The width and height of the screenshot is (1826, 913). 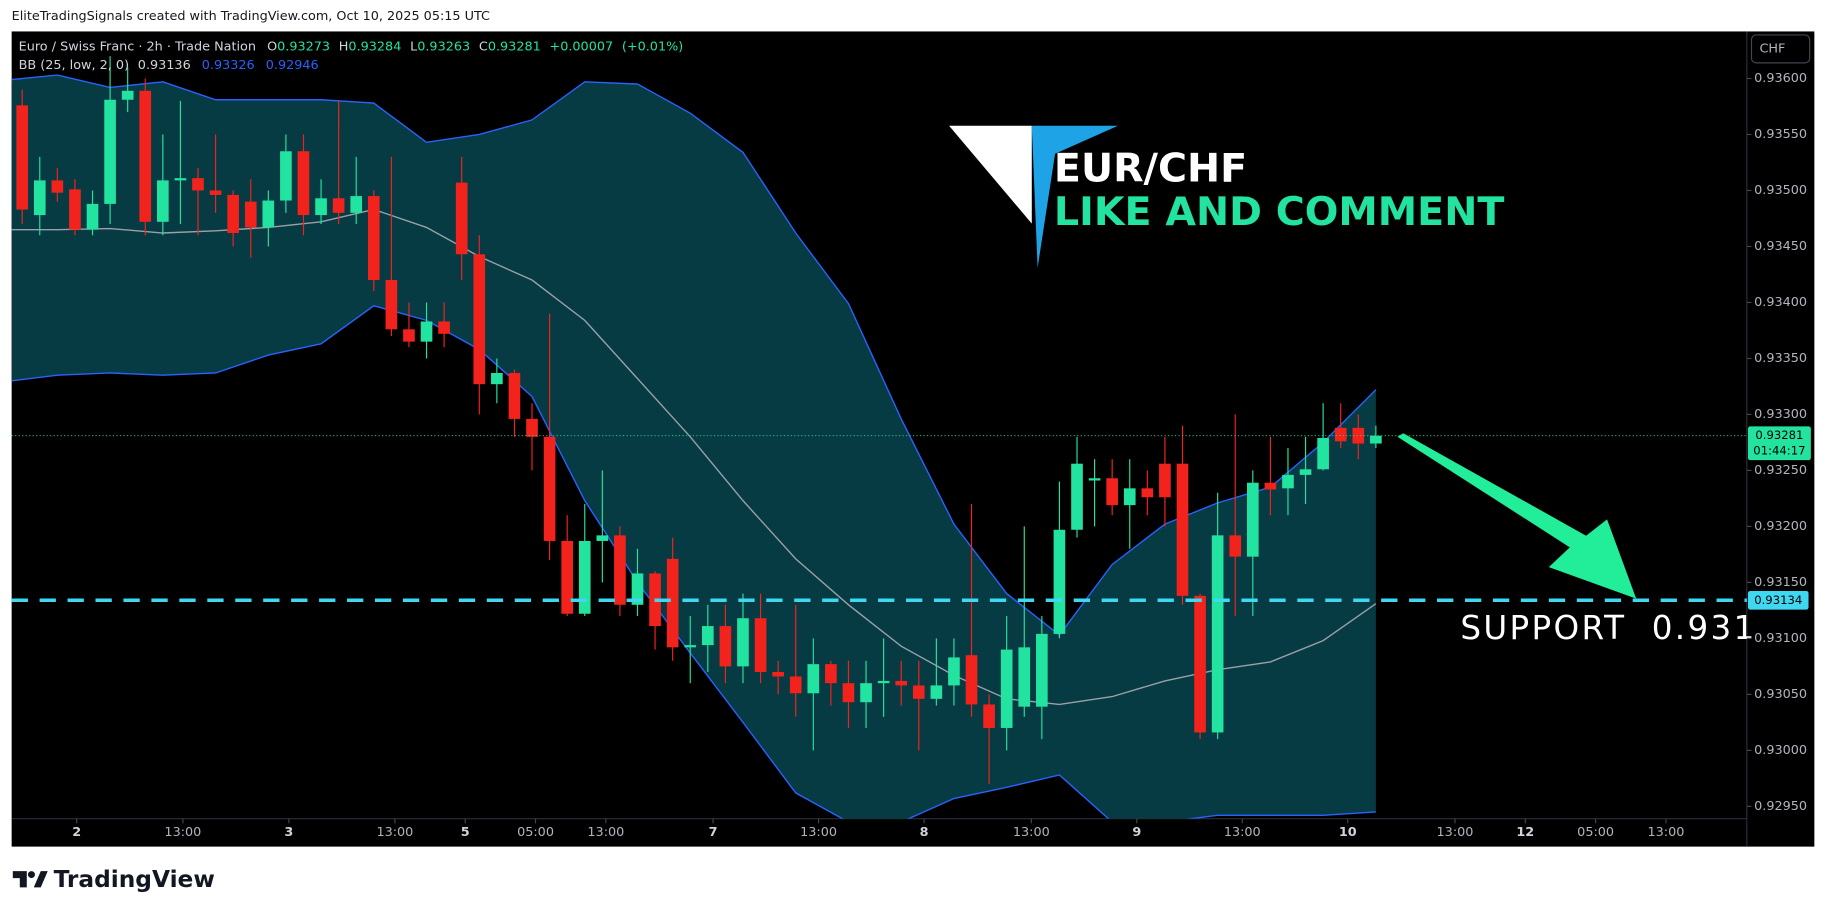 What do you see at coordinates (344, 46) in the screenshot?
I see `ohlc-letter: H` at bounding box center [344, 46].